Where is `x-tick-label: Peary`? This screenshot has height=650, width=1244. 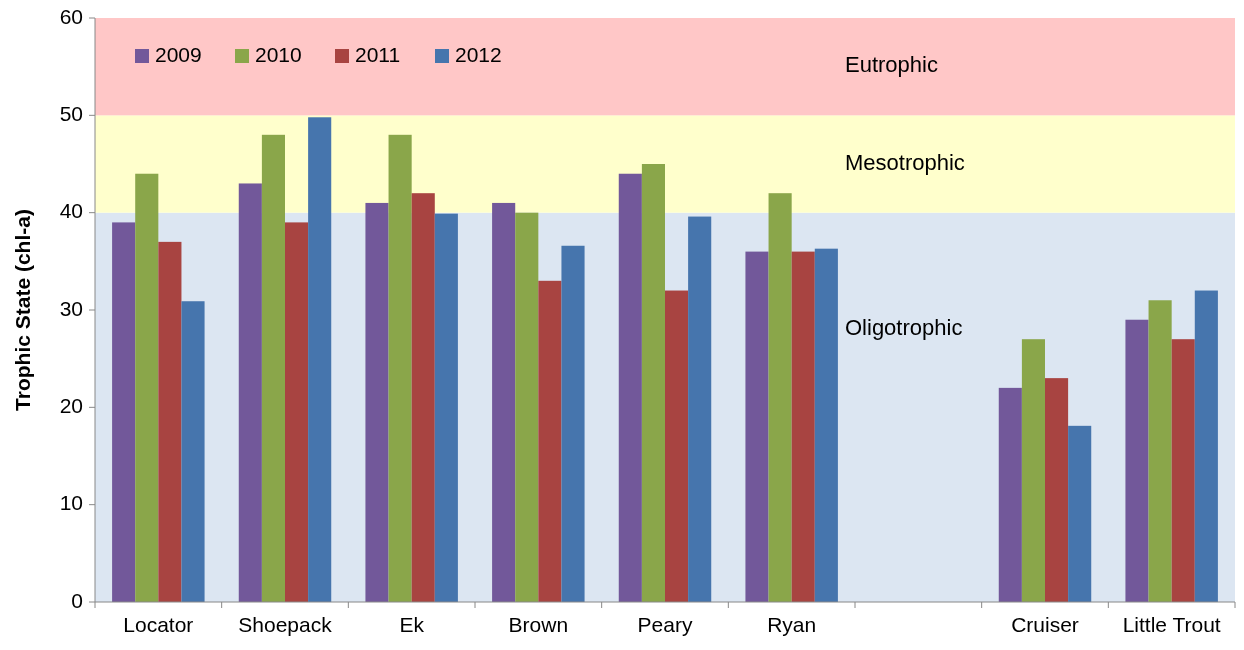
x-tick-label: Peary is located at coordinates (665, 624).